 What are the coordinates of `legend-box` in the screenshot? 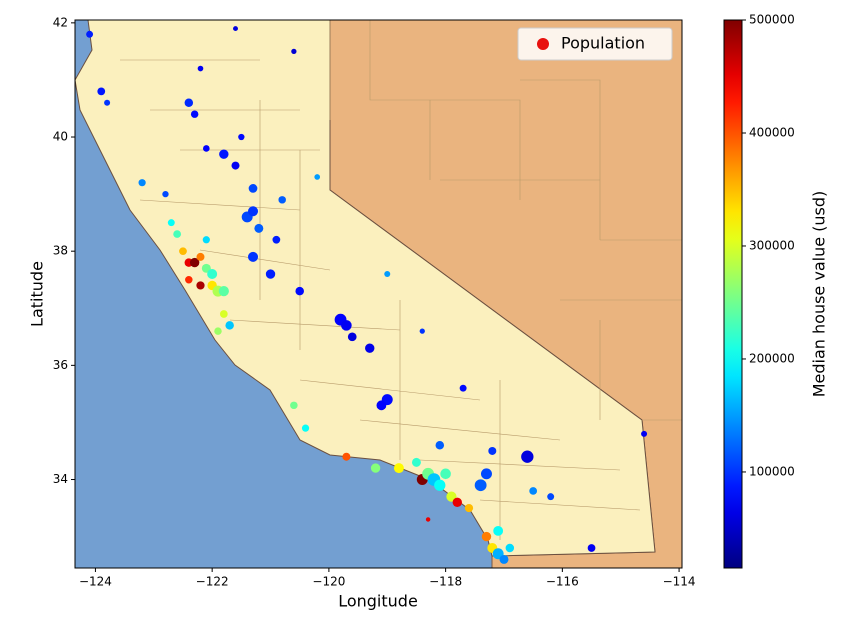 It's located at (595, 44).